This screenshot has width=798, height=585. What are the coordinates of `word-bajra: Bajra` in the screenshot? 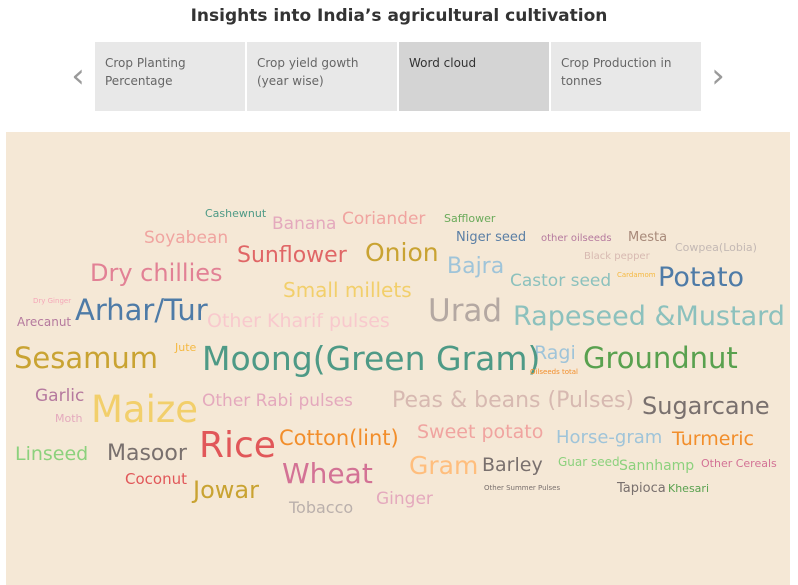 It's located at (476, 266).